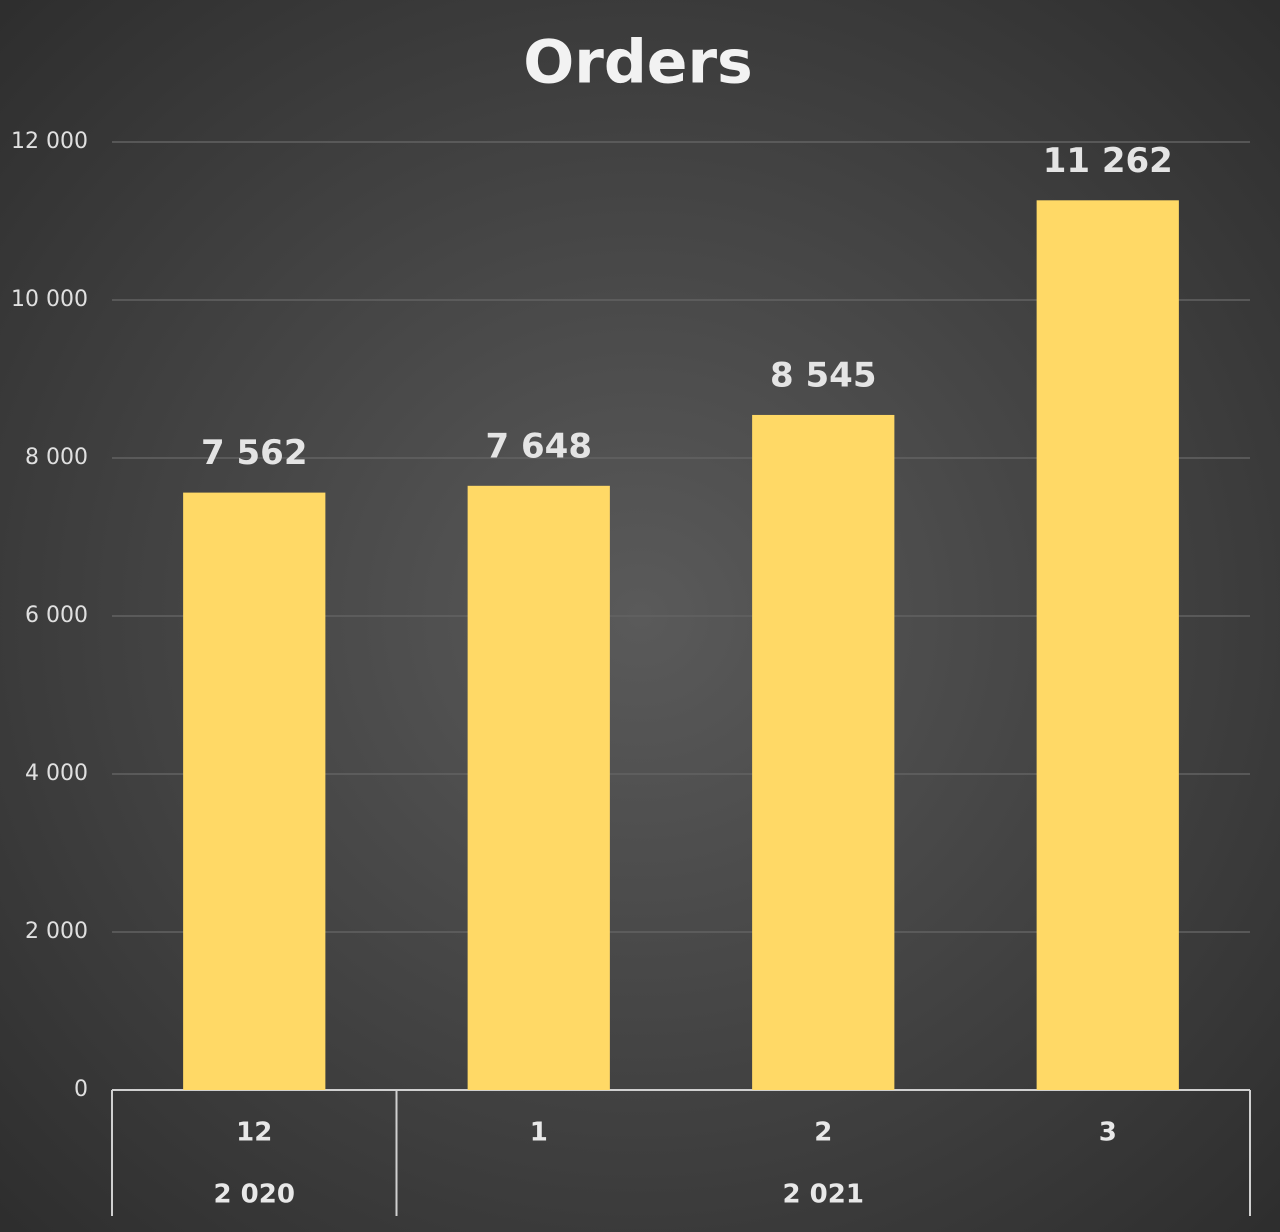 The image size is (1280, 1232). What do you see at coordinates (56, 773) in the screenshot?
I see `y-tick-label: 4 000` at bounding box center [56, 773].